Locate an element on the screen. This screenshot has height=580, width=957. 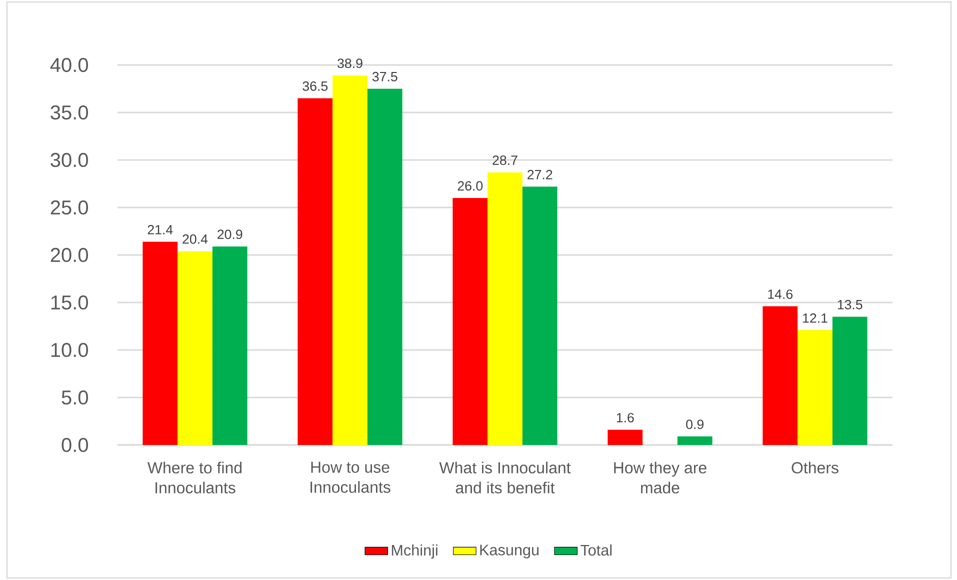
y-tick-label: 20.0 is located at coordinates (69, 255).